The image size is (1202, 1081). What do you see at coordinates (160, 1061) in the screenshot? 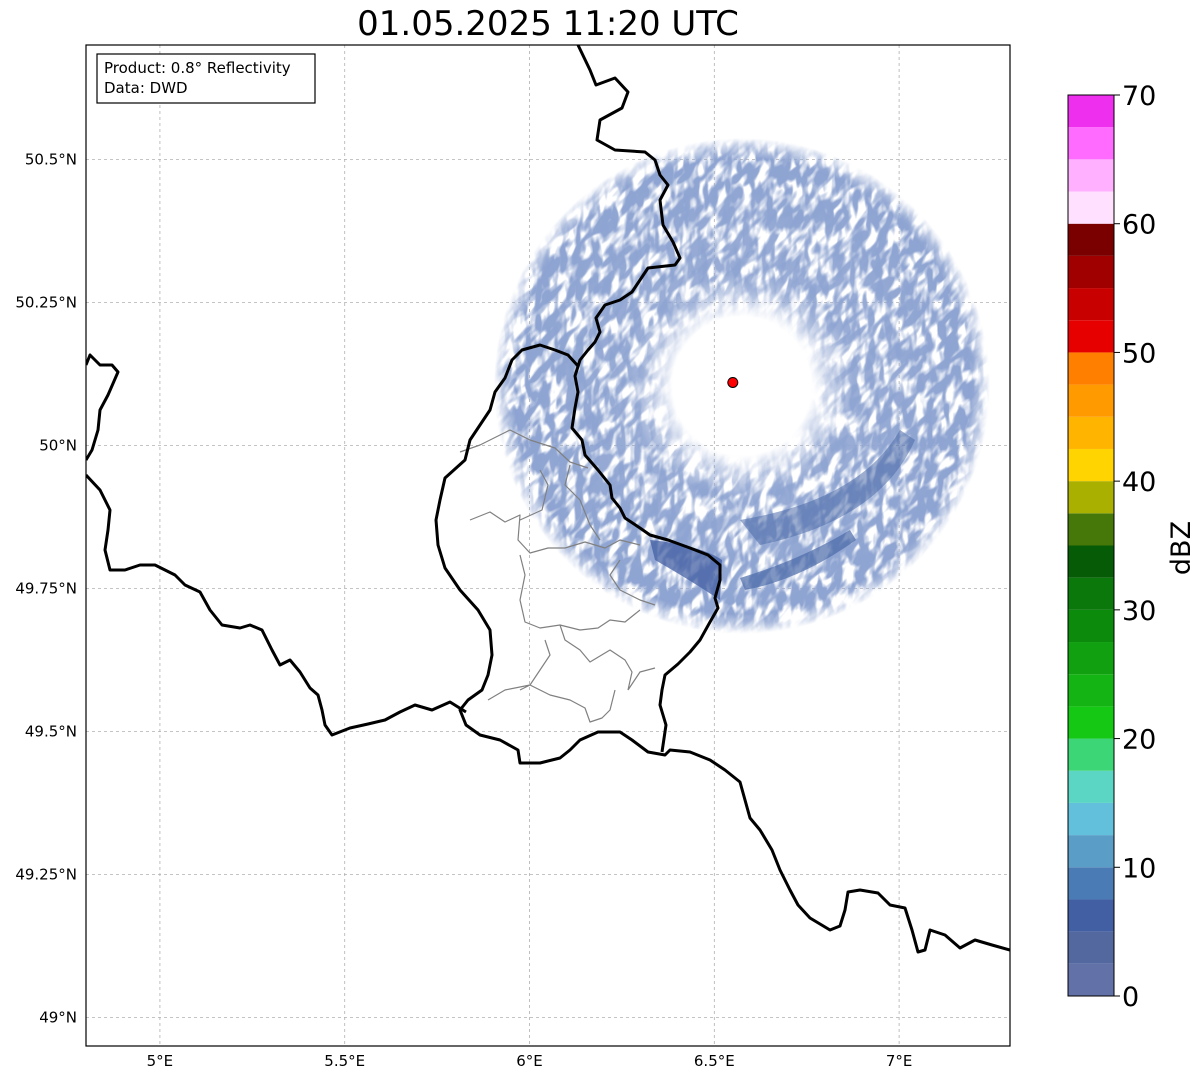
I see `lon-tick-label: 5°E` at bounding box center [160, 1061].